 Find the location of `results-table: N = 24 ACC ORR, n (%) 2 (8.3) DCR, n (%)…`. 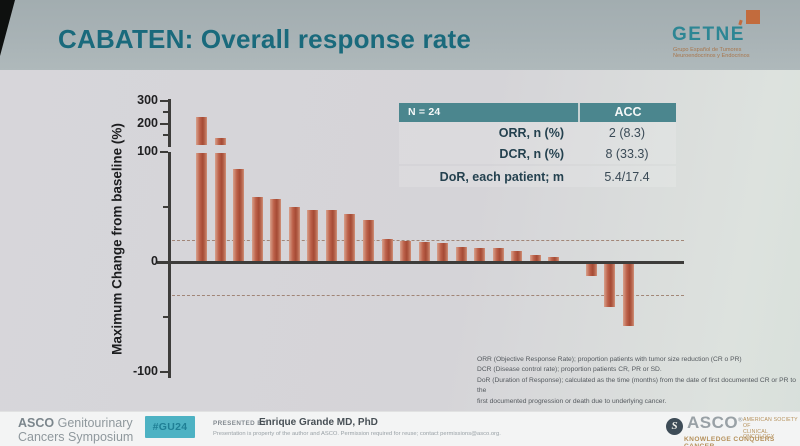

results-table: N = 24 ACC ORR, n (%) 2 (8.3) DCR, n (%)… is located at coordinates (537, 145).